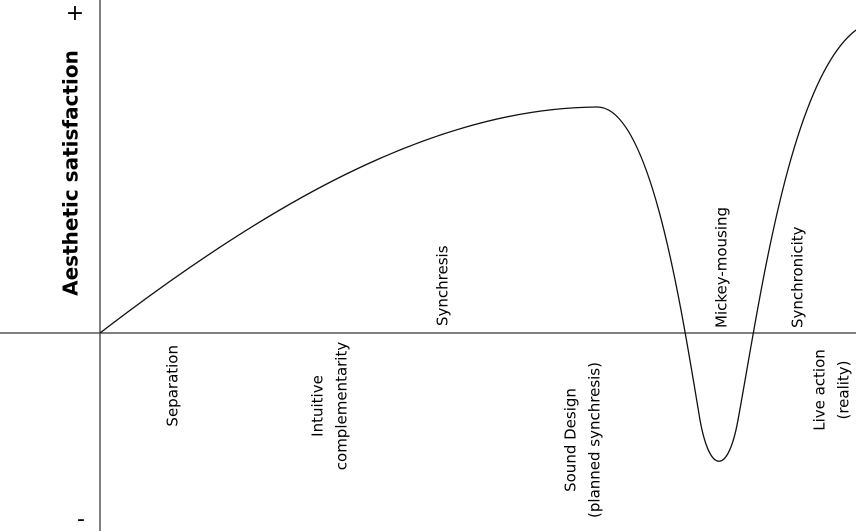 This screenshot has width=856, height=531. Describe the element at coordinates (820, 390) in the screenshot. I see `label: Live action` at that location.